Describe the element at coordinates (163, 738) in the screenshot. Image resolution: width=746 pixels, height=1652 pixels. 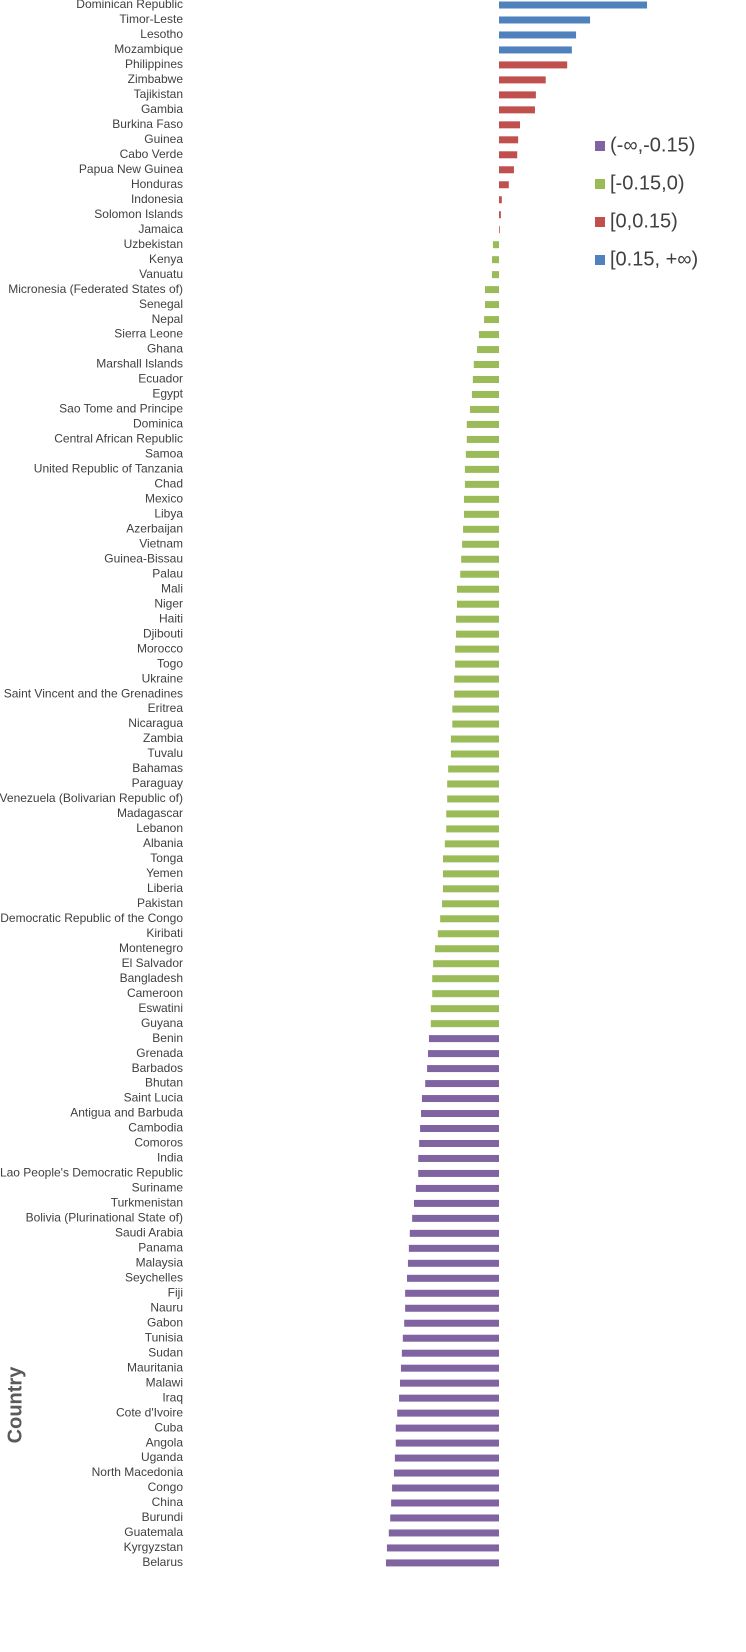
I see `y-tick-label: Zambia` at that location.